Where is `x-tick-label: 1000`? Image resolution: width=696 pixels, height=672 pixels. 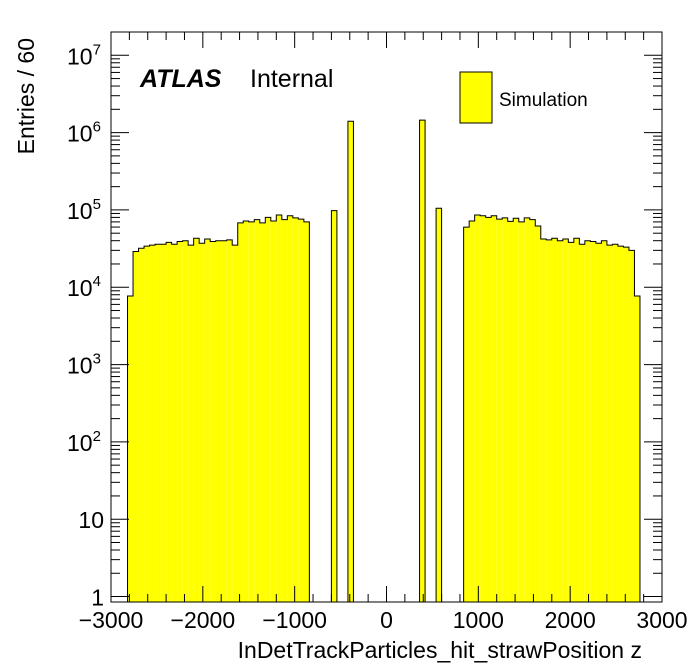 x-tick-label: 1000 is located at coordinates (478, 620).